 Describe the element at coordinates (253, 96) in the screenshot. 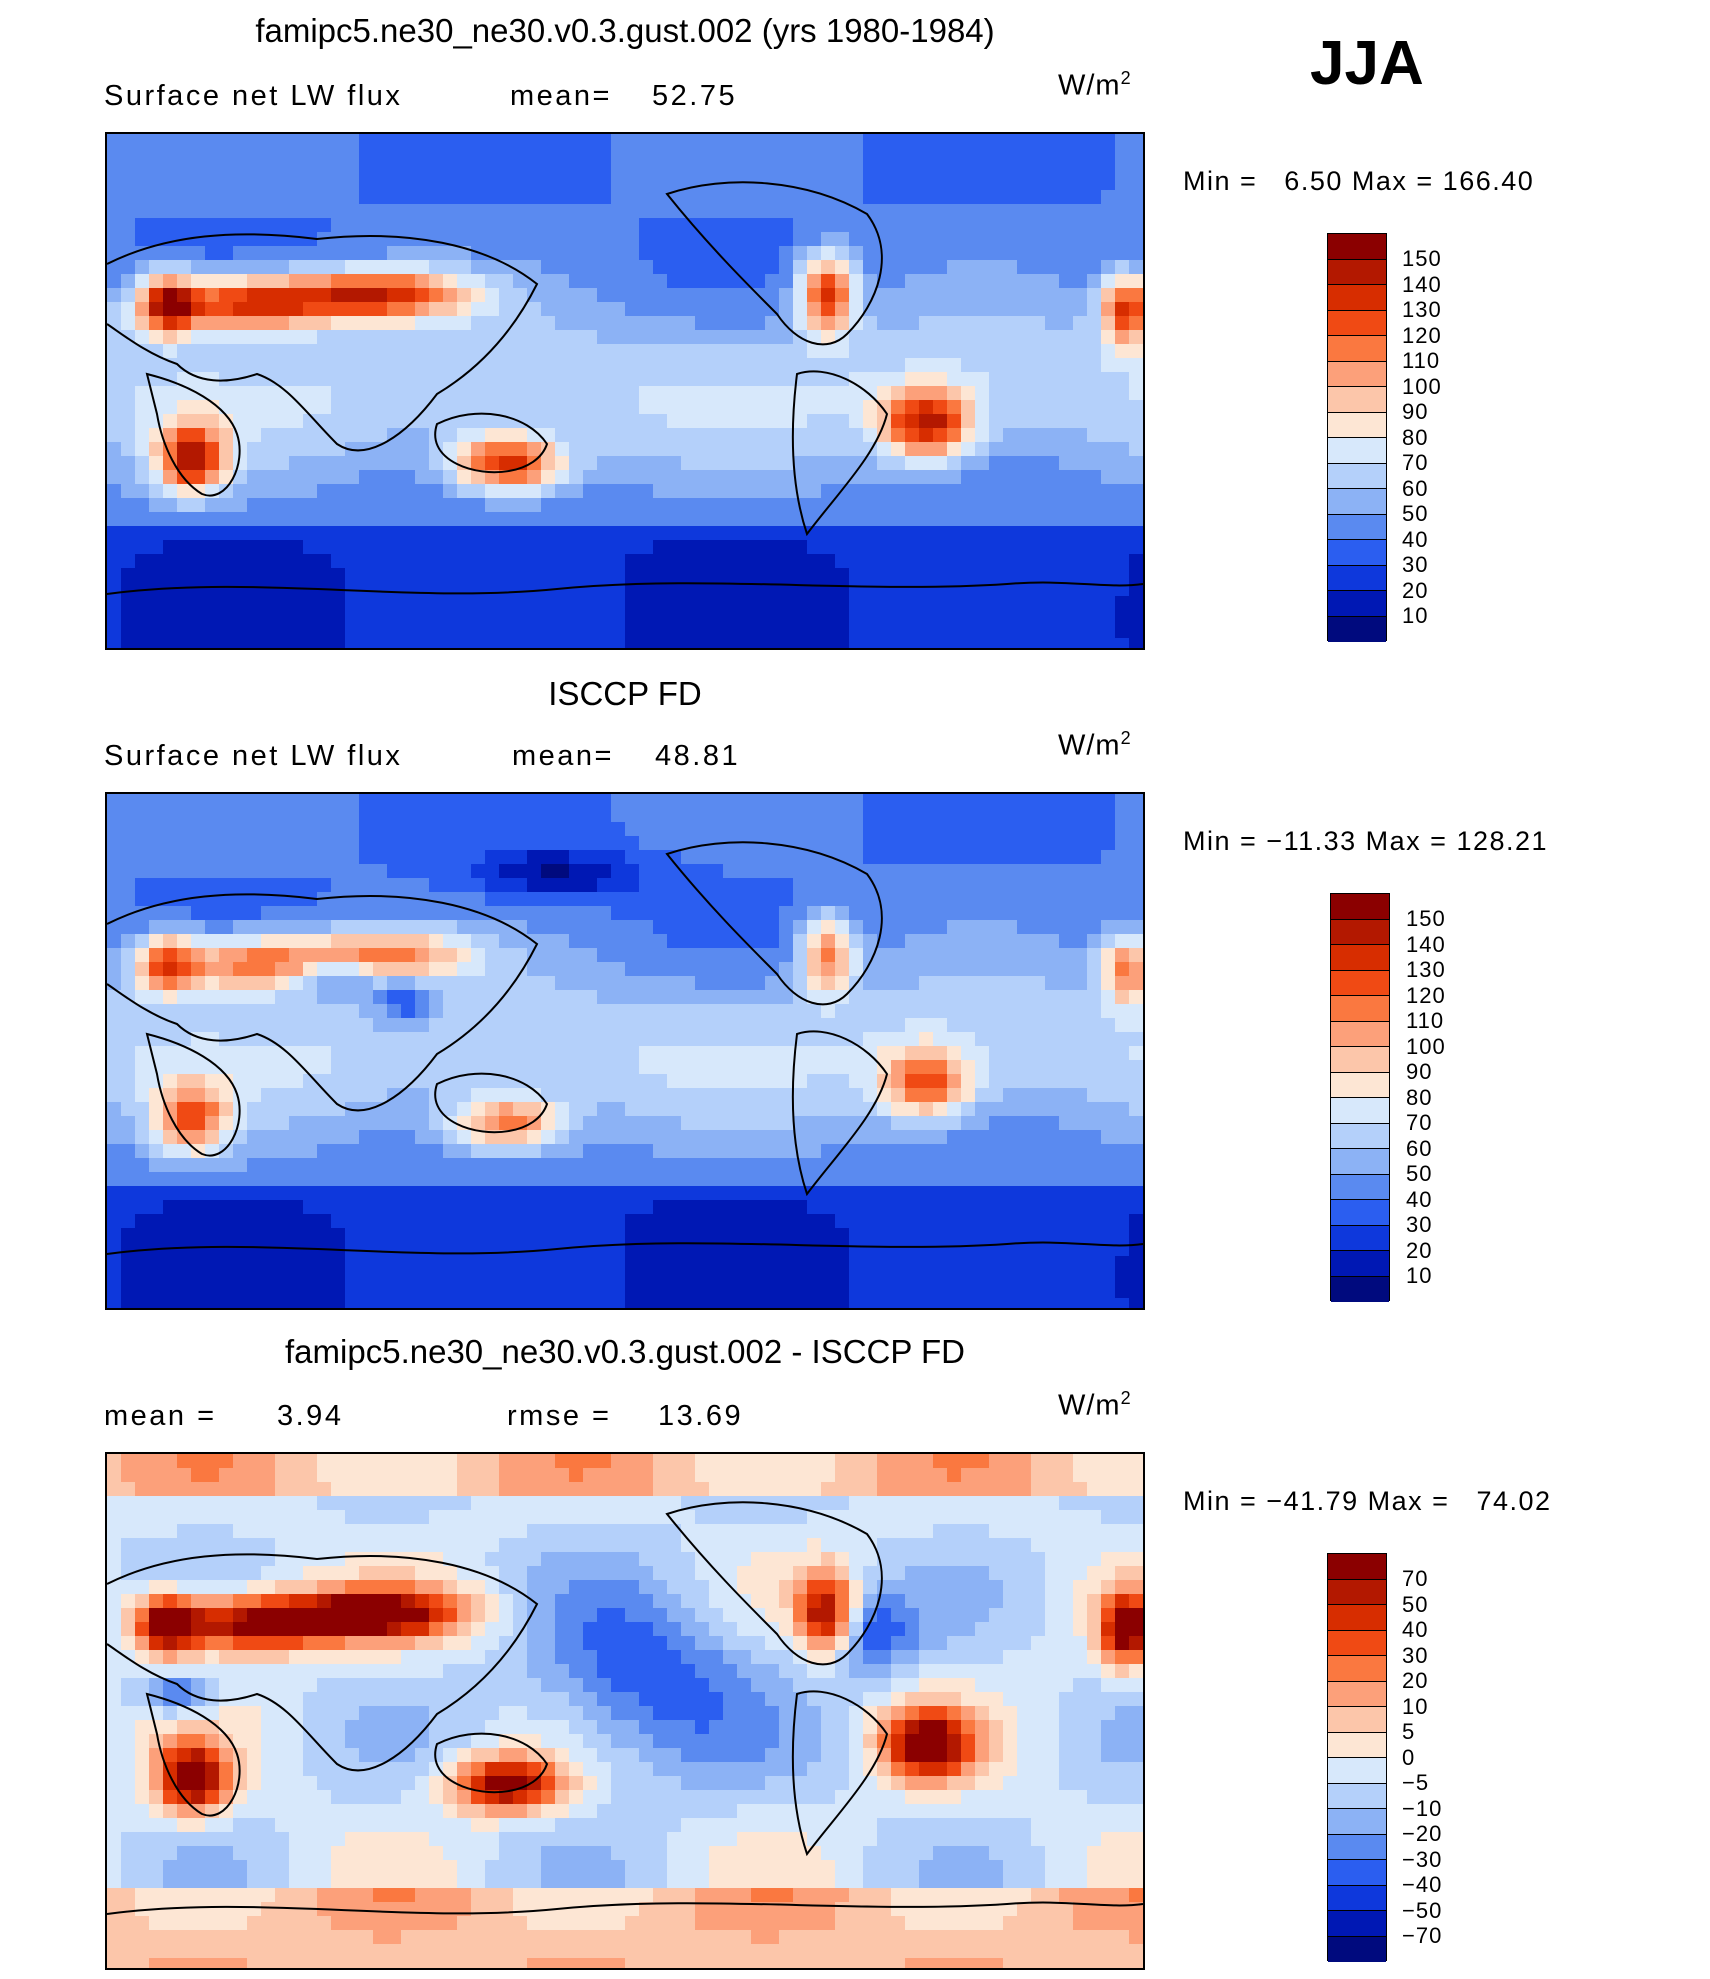

I see `panel-1-variable-label: Surface net LW flux` at that location.